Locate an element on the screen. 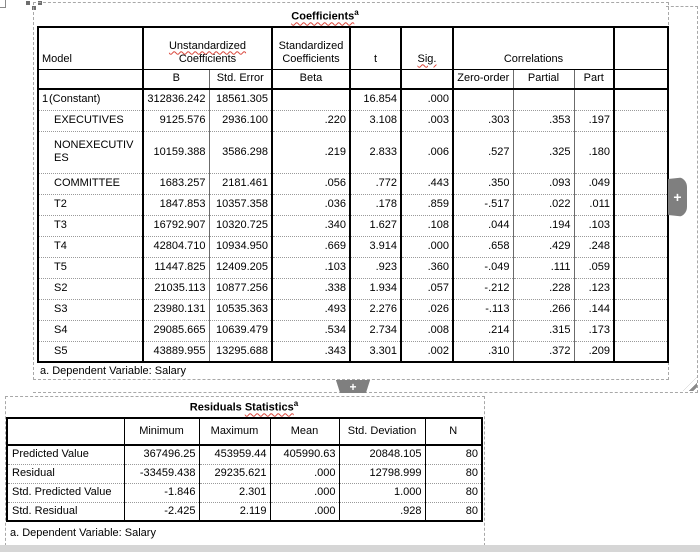 The width and height of the screenshot is (700, 552). coefficients-title: Coefficientsa is located at coordinates (325, 15).